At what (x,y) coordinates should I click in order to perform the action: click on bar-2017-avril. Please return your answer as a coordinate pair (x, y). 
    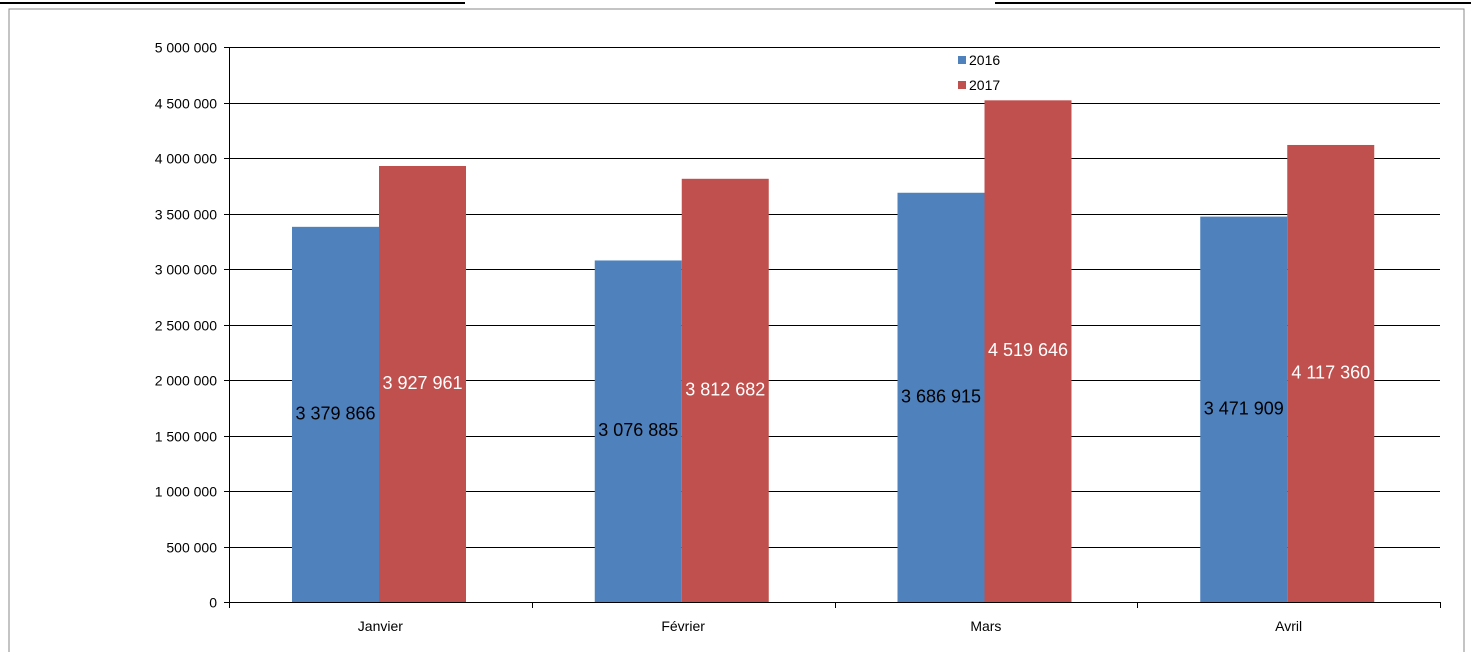
    Looking at the image, I should click on (1331, 373).